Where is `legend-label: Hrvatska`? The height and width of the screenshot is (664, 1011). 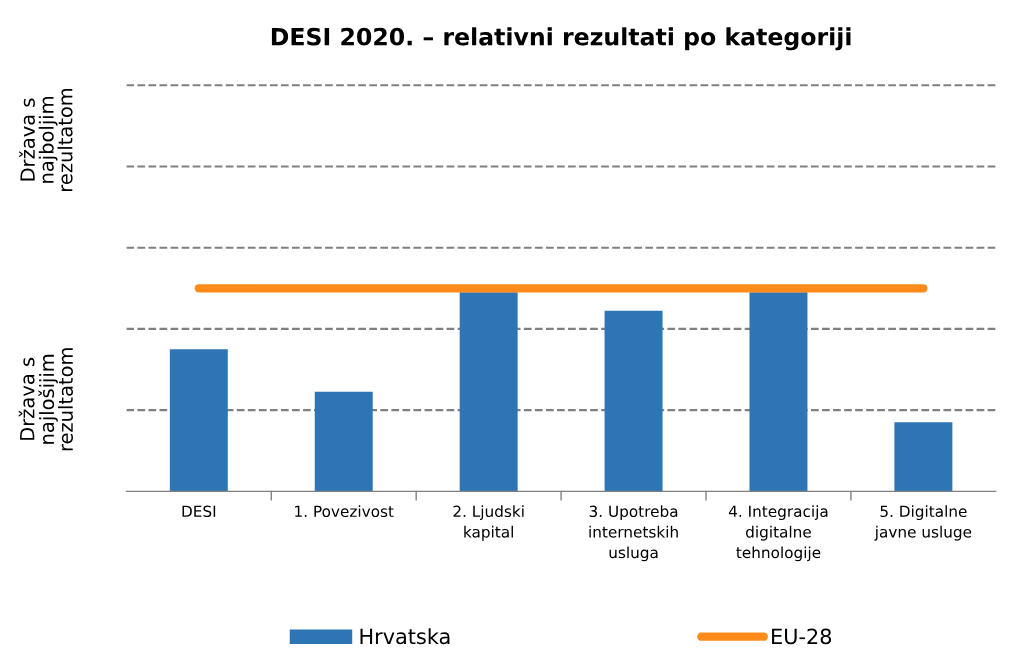 legend-label: Hrvatska is located at coordinates (405, 636).